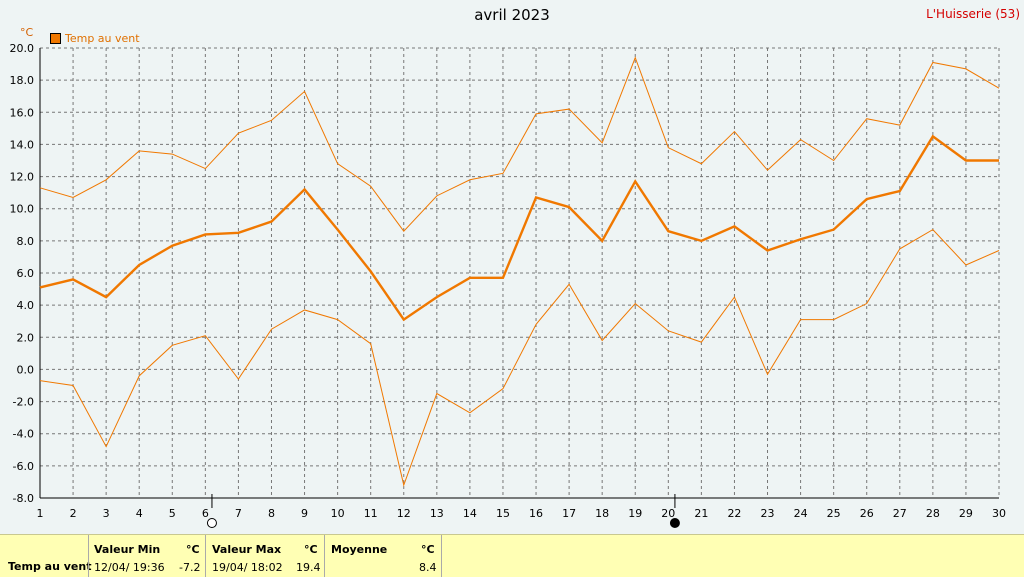 The image size is (1024, 577). Describe the element at coordinates (211, 523) in the screenshot. I see `full-moon-icon` at that location.